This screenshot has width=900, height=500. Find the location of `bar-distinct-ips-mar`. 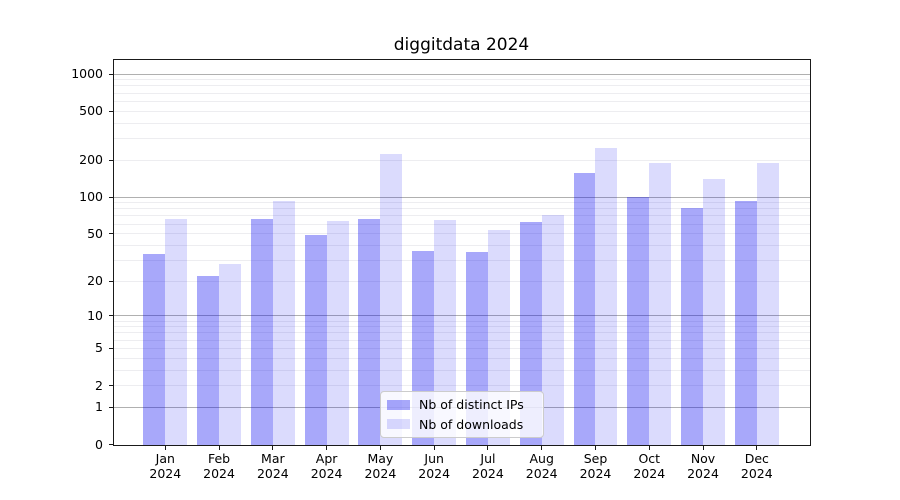

bar-distinct-ips-mar is located at coordinates (261, 332).